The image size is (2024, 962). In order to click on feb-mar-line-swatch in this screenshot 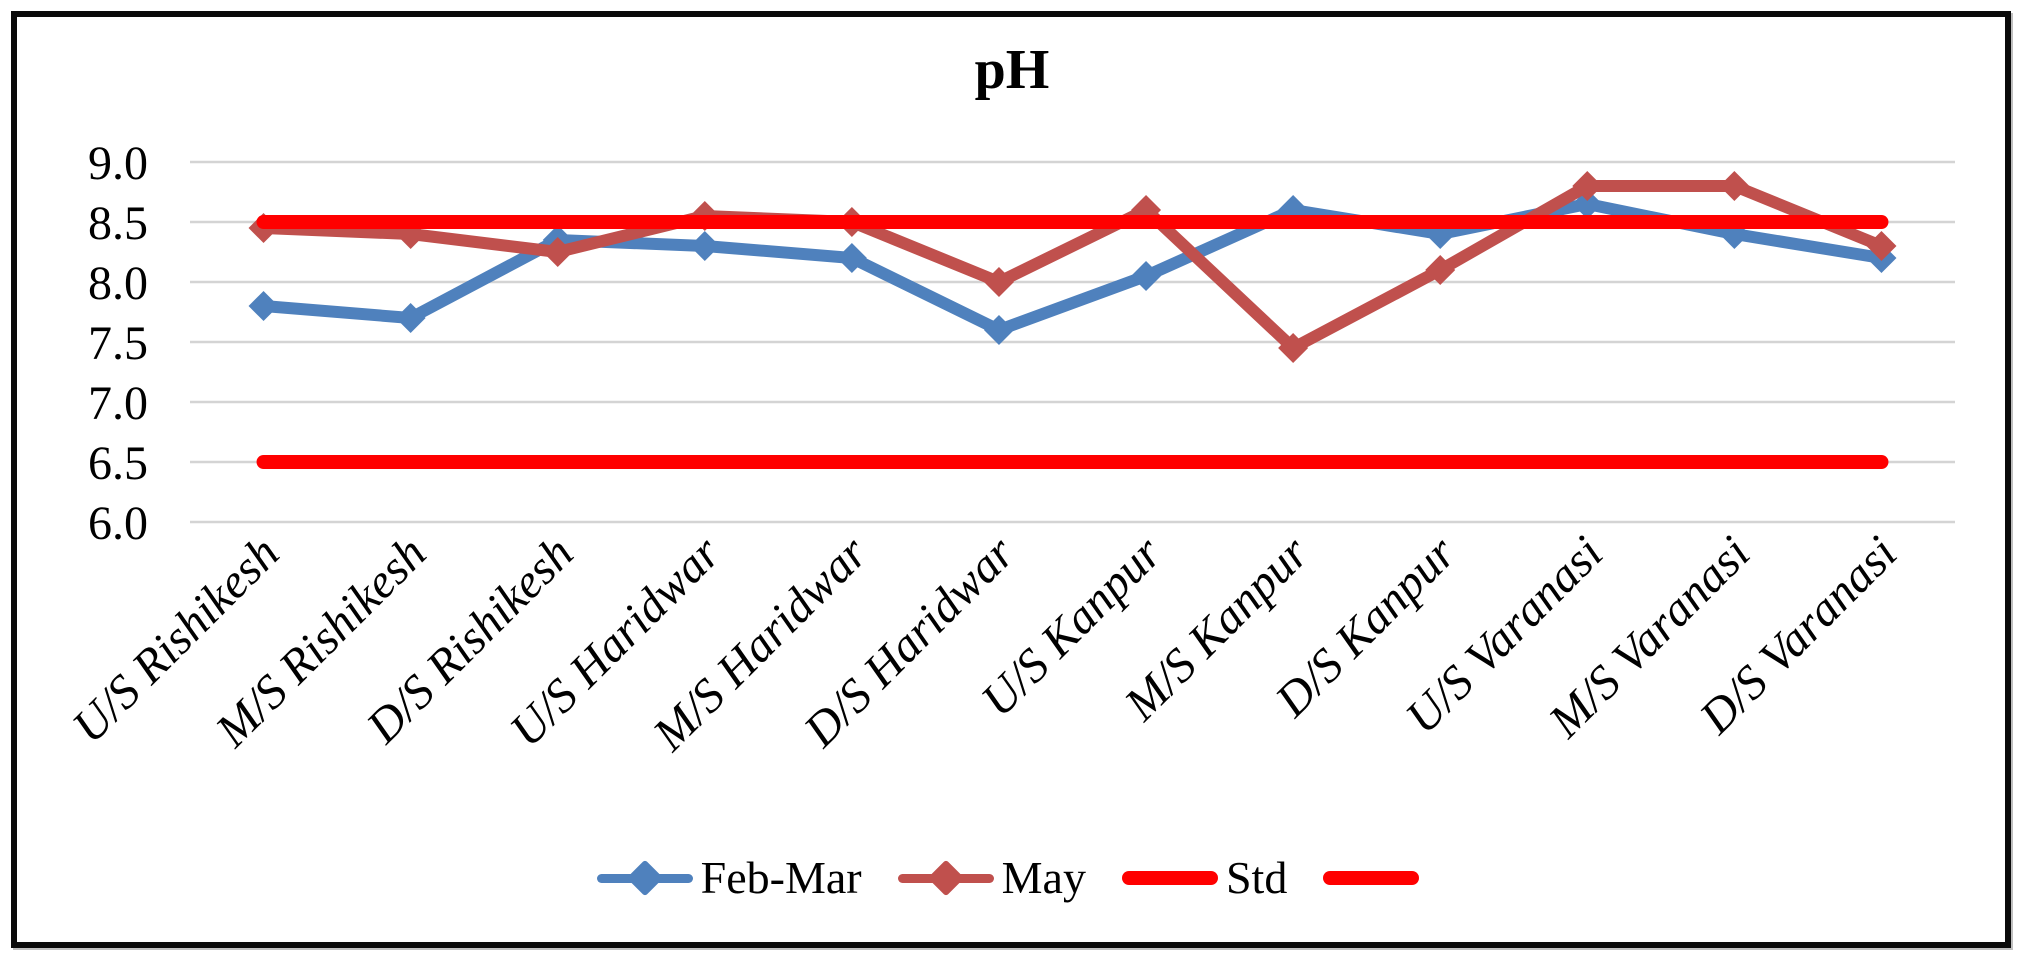, I will do `click(644, 878)`.